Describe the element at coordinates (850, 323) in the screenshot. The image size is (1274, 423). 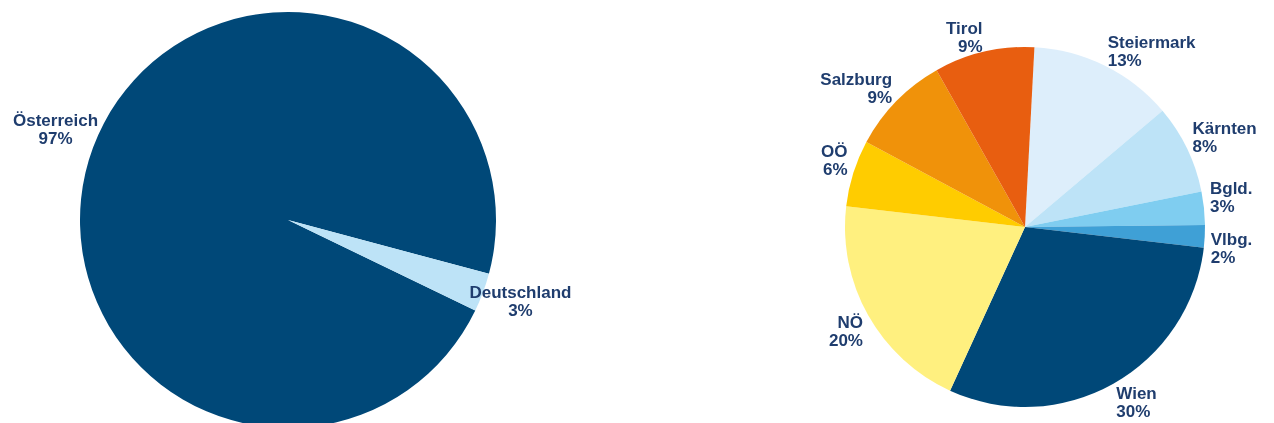
I see `slice-label: NÖ` at that location.